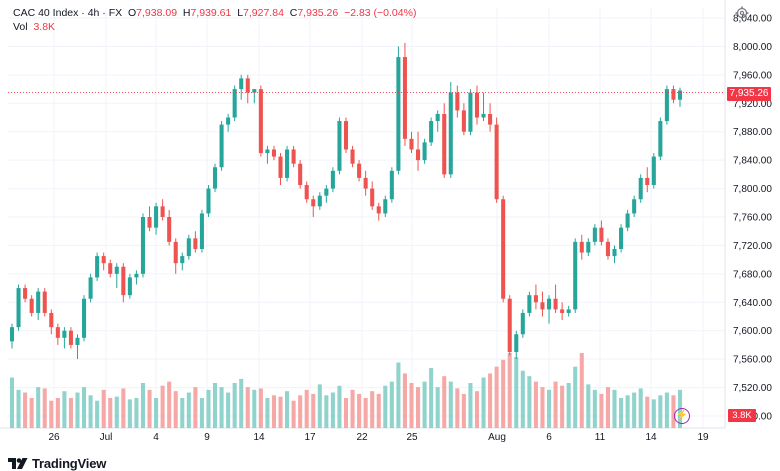 This screenshot has width=780, height=471. Describe the element at coordinates (752, 246) in the screenshot. I see `y-tick-label: 7,720.00` at that location.